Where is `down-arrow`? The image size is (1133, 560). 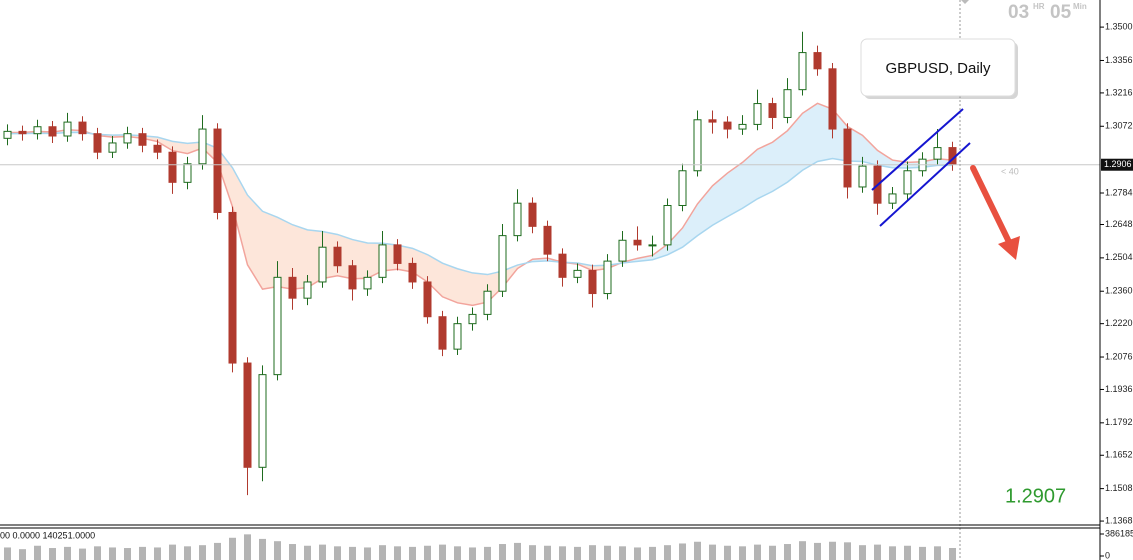
down-arrow is located at coordinates (995, 212).